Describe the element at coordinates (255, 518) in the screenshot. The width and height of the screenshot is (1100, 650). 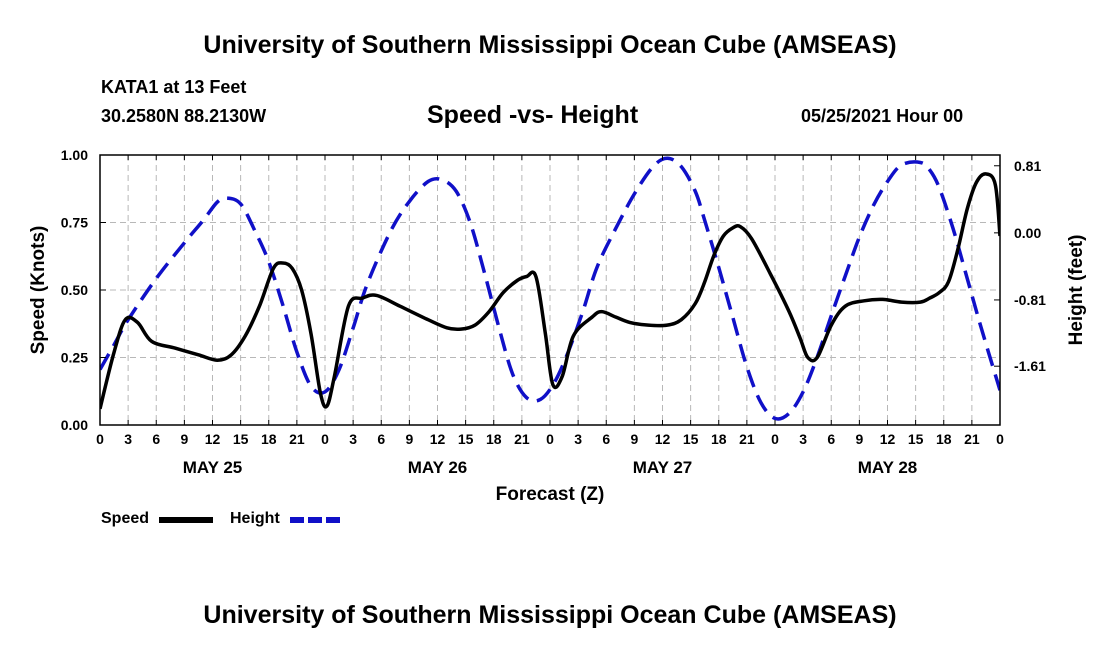
I see `legend-height-label: Height` at that location.